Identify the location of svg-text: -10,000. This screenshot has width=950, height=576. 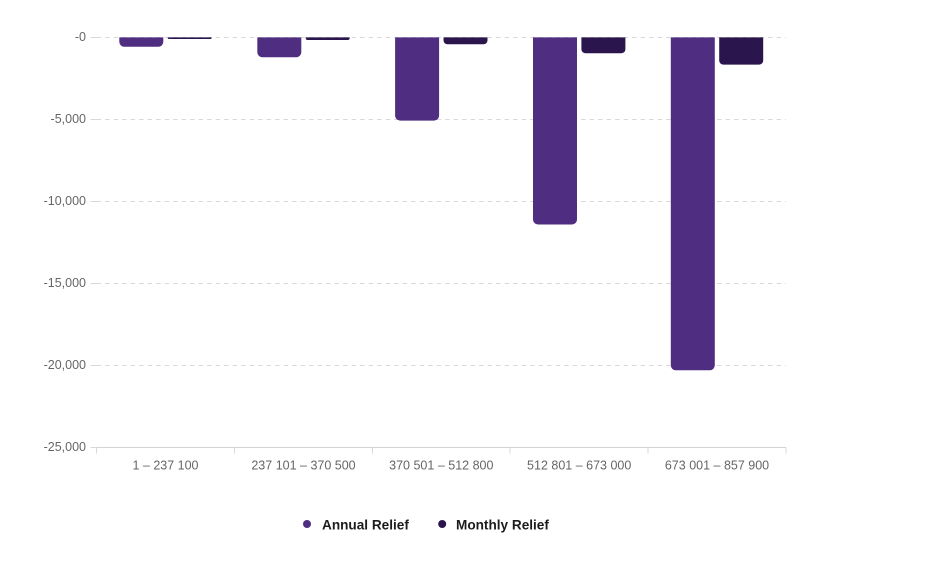
(65, 201).